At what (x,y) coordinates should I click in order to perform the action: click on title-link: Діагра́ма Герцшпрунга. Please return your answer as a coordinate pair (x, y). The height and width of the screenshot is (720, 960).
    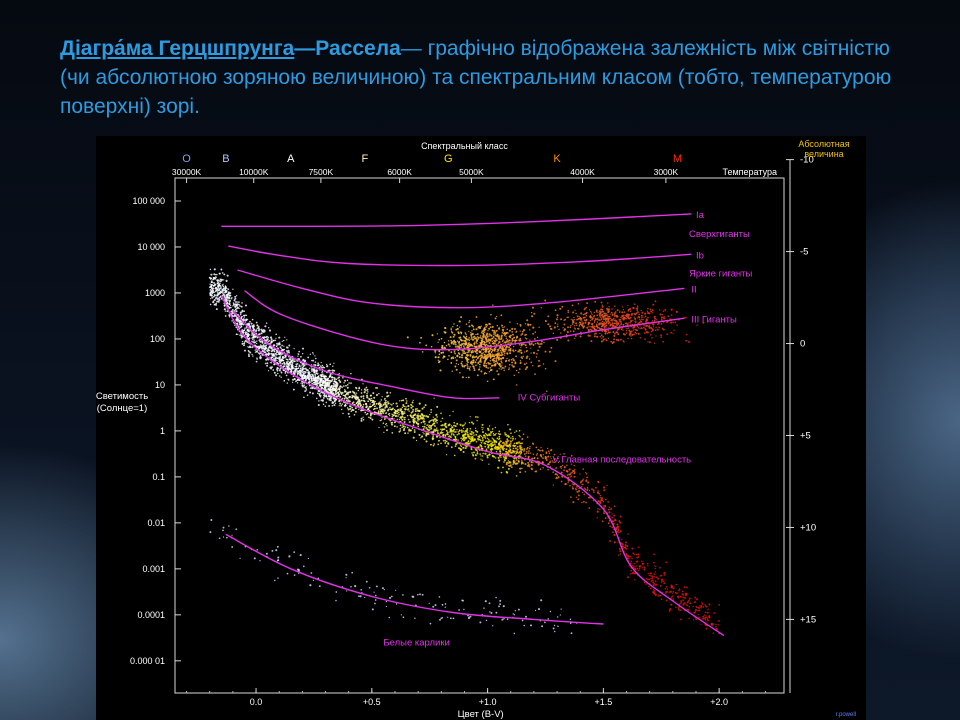
    Looking at the image, I should click on (177, 48).